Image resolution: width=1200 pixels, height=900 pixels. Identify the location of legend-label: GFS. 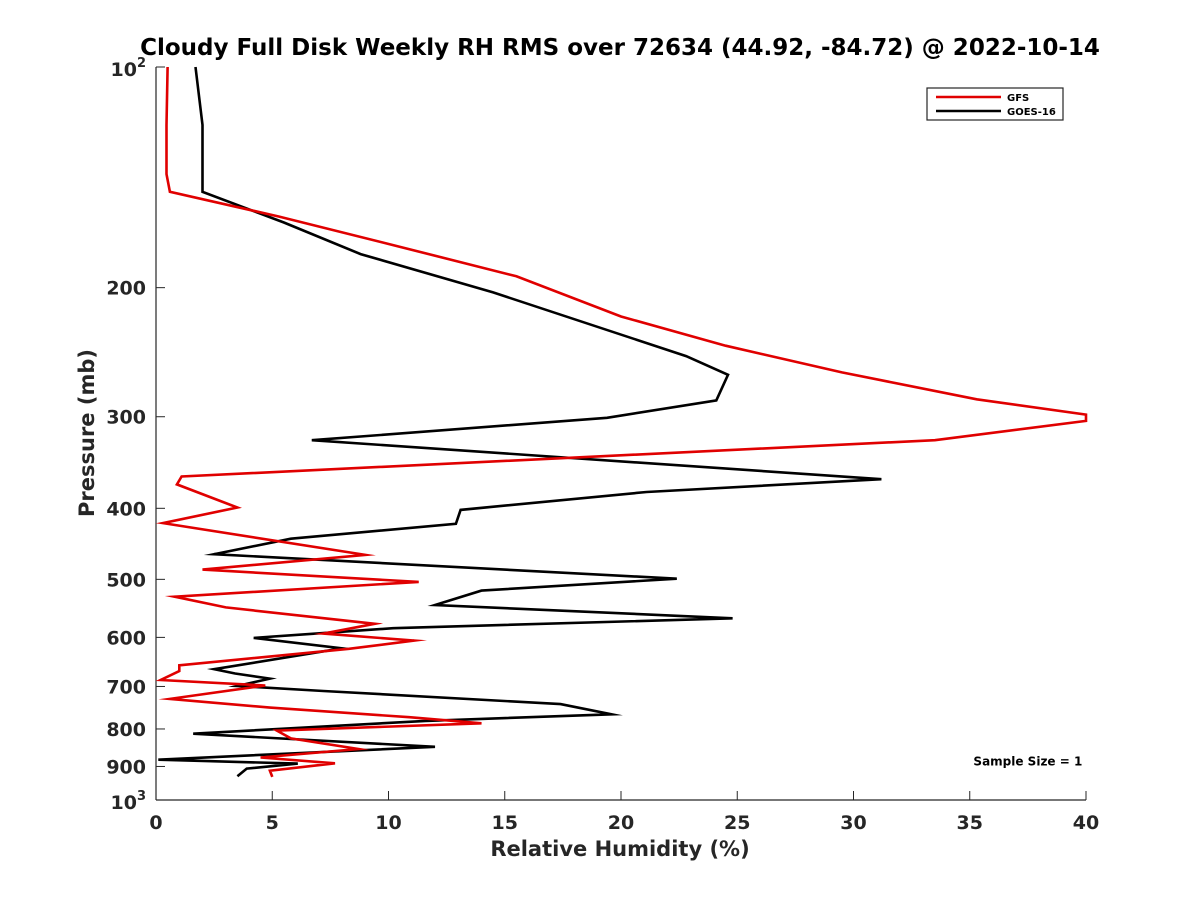
(1018, 98).